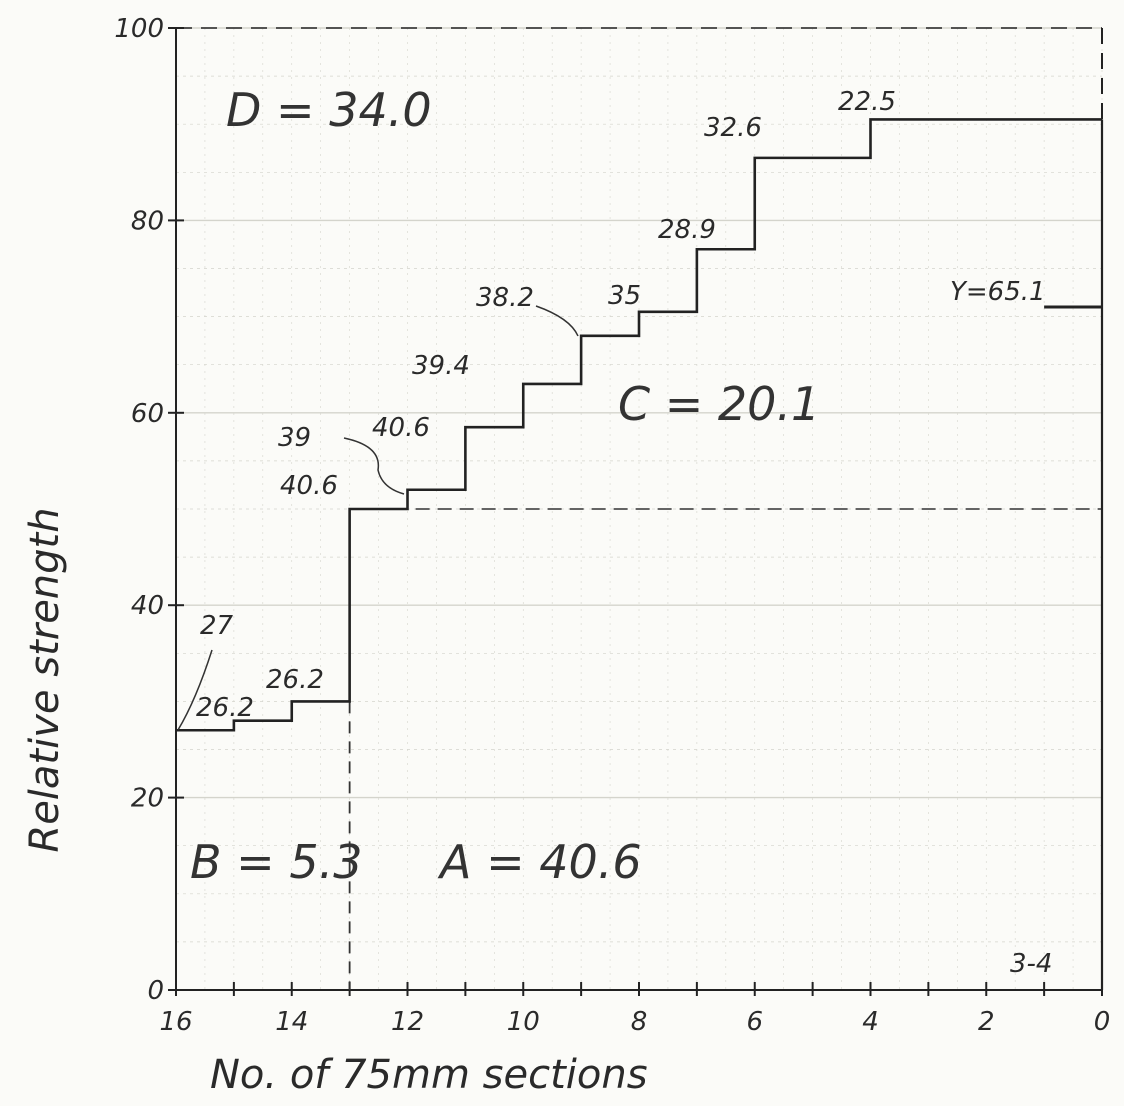 This screenshot has width=1124, height=1106. What do you see at coordinates (441, 366) in the screenshot?
I see `step-label-7: 39.4` at bounding box center [441, 366].